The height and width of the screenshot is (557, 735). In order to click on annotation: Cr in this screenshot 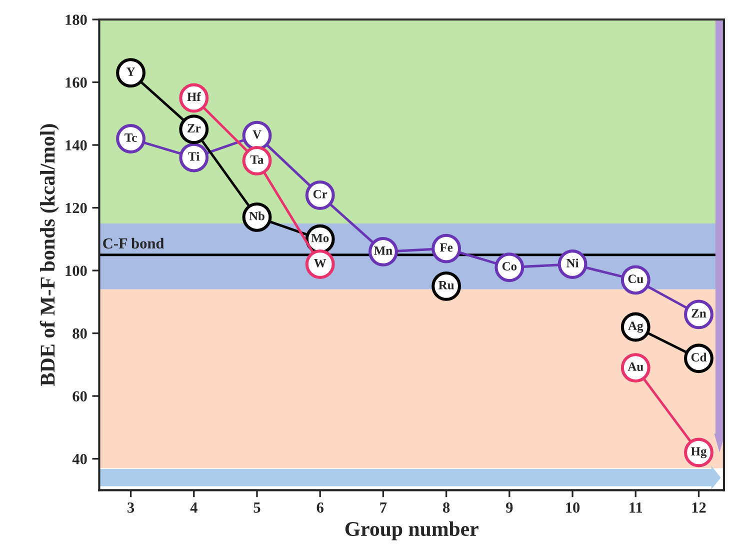, I will do `click(320, 194)`.